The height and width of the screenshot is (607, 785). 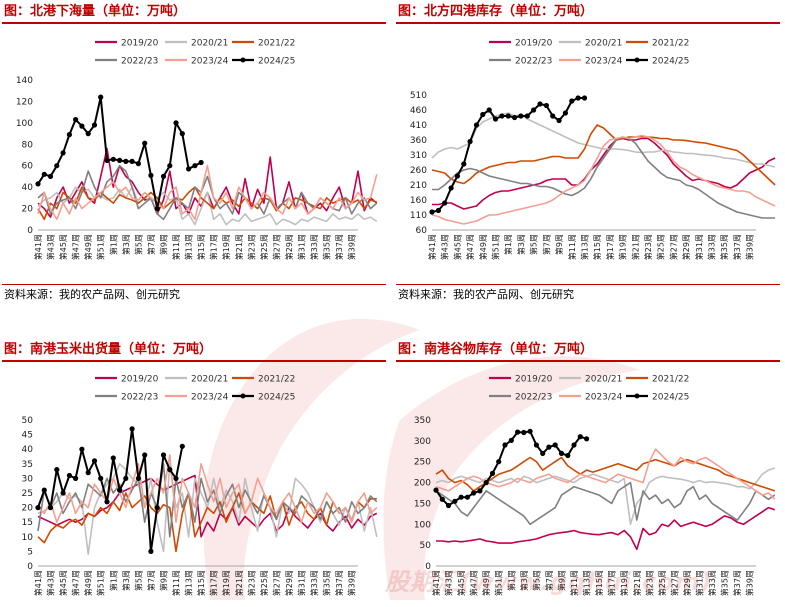 I want to click on y-tick-label: 10, so click(x=28, y=538).